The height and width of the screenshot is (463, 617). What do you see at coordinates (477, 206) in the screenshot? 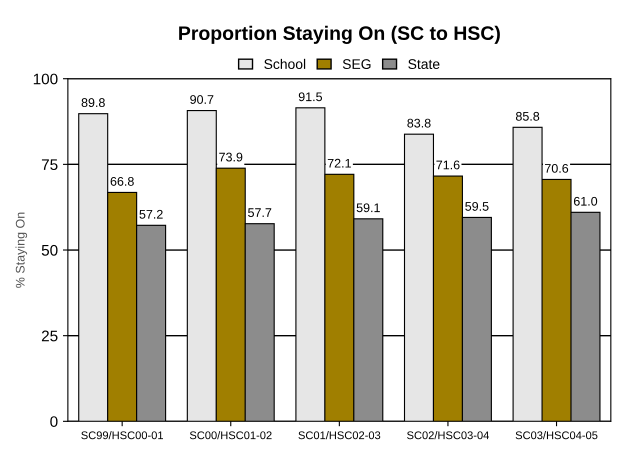
I see `data-label: 59.5` at bounding box center [477, 206].